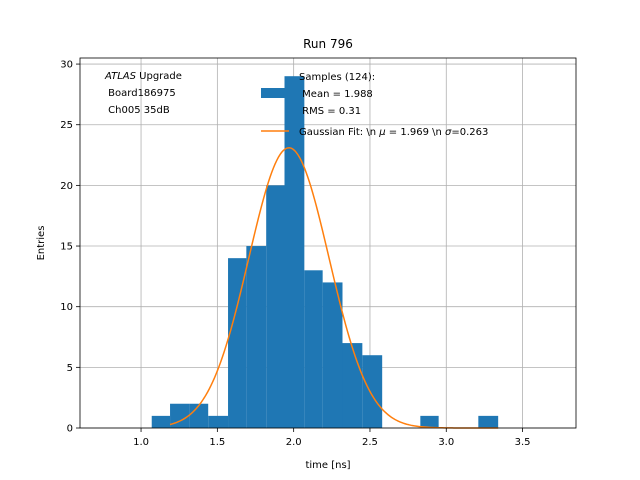  What do you see at coordinates (337, 77) in the screenshot?
I see `legend-histogram-label: Samples (124):` at bounding box center [337, 77].